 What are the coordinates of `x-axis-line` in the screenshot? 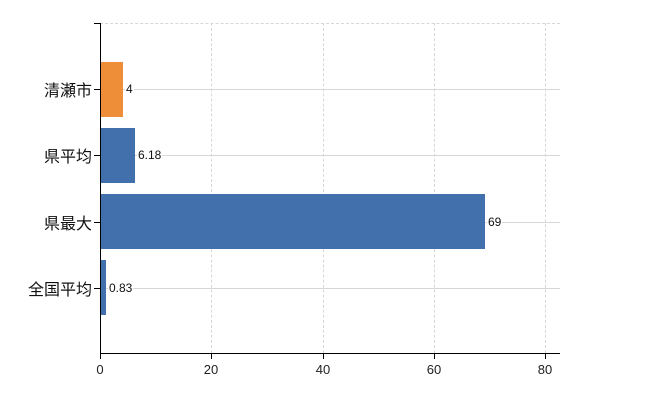 It's located at (330, 353).